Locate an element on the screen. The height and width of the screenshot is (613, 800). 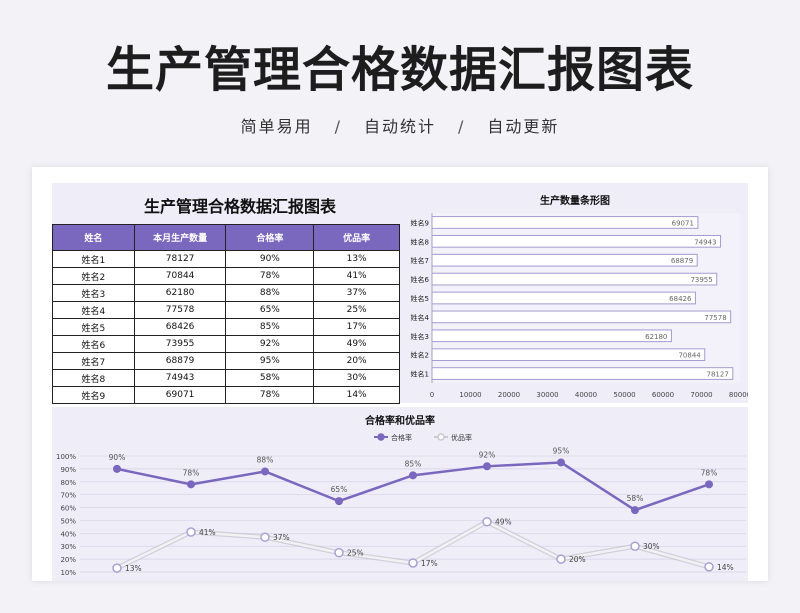
subtitle-item-easy: 简单易用 is located at coordinates (276, 126).